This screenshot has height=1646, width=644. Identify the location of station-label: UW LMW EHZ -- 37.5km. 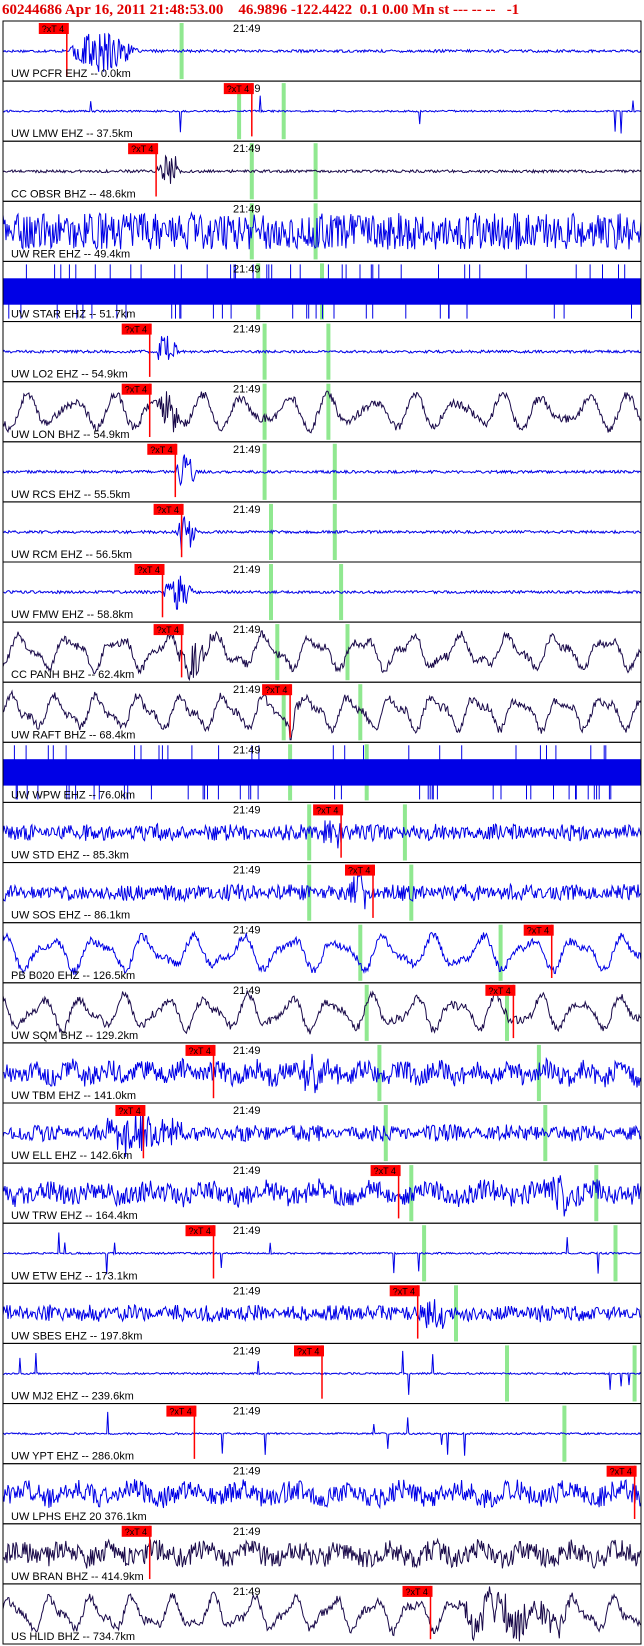
(72, 134).